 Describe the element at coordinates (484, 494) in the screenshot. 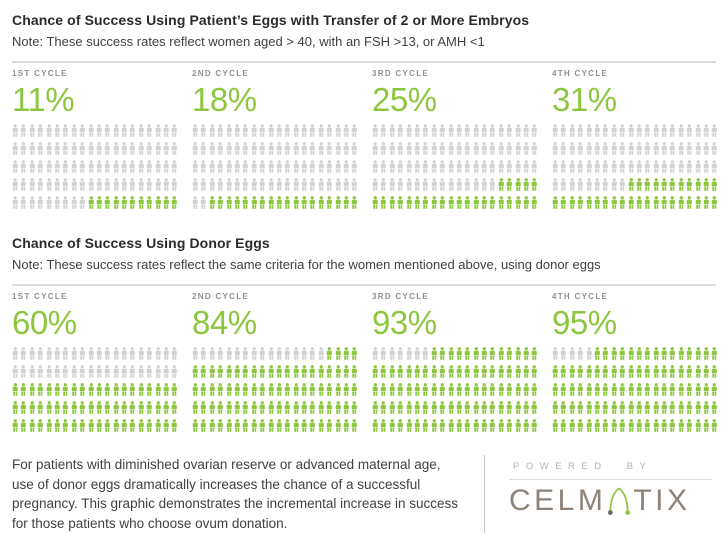

I see `footer-divider` at that location.